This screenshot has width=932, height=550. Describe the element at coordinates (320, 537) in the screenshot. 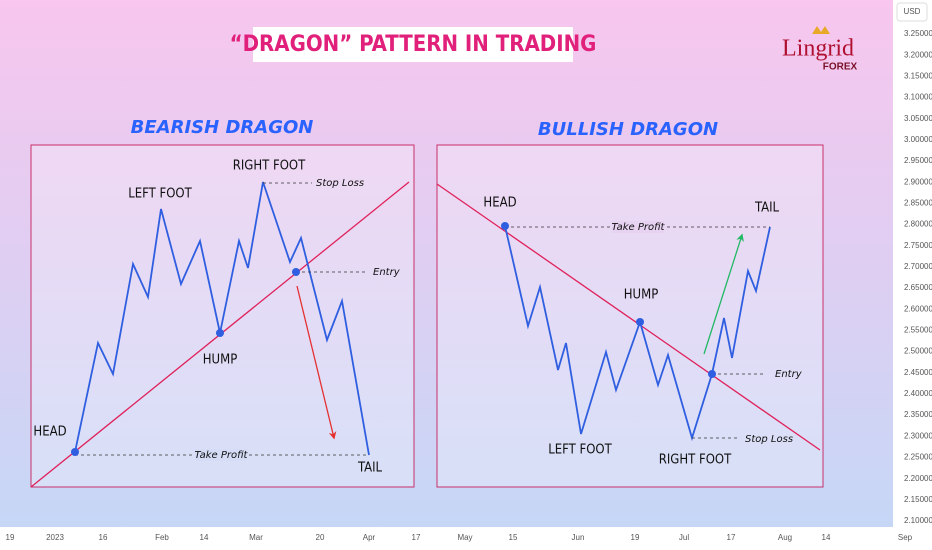

I see `time-label: 20` at that location.